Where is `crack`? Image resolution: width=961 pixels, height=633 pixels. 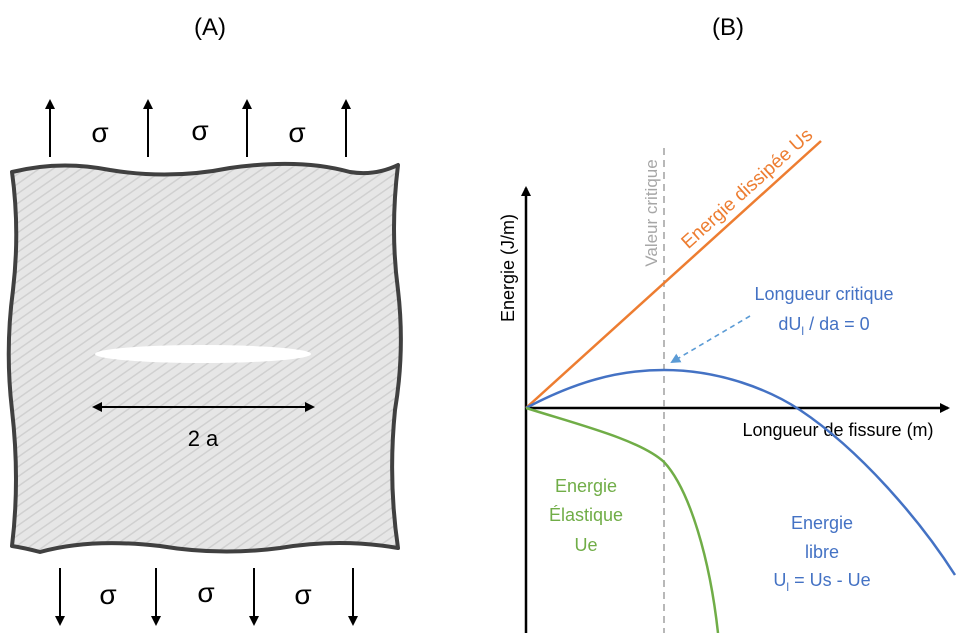 crack is located at coordinates (203, 354).